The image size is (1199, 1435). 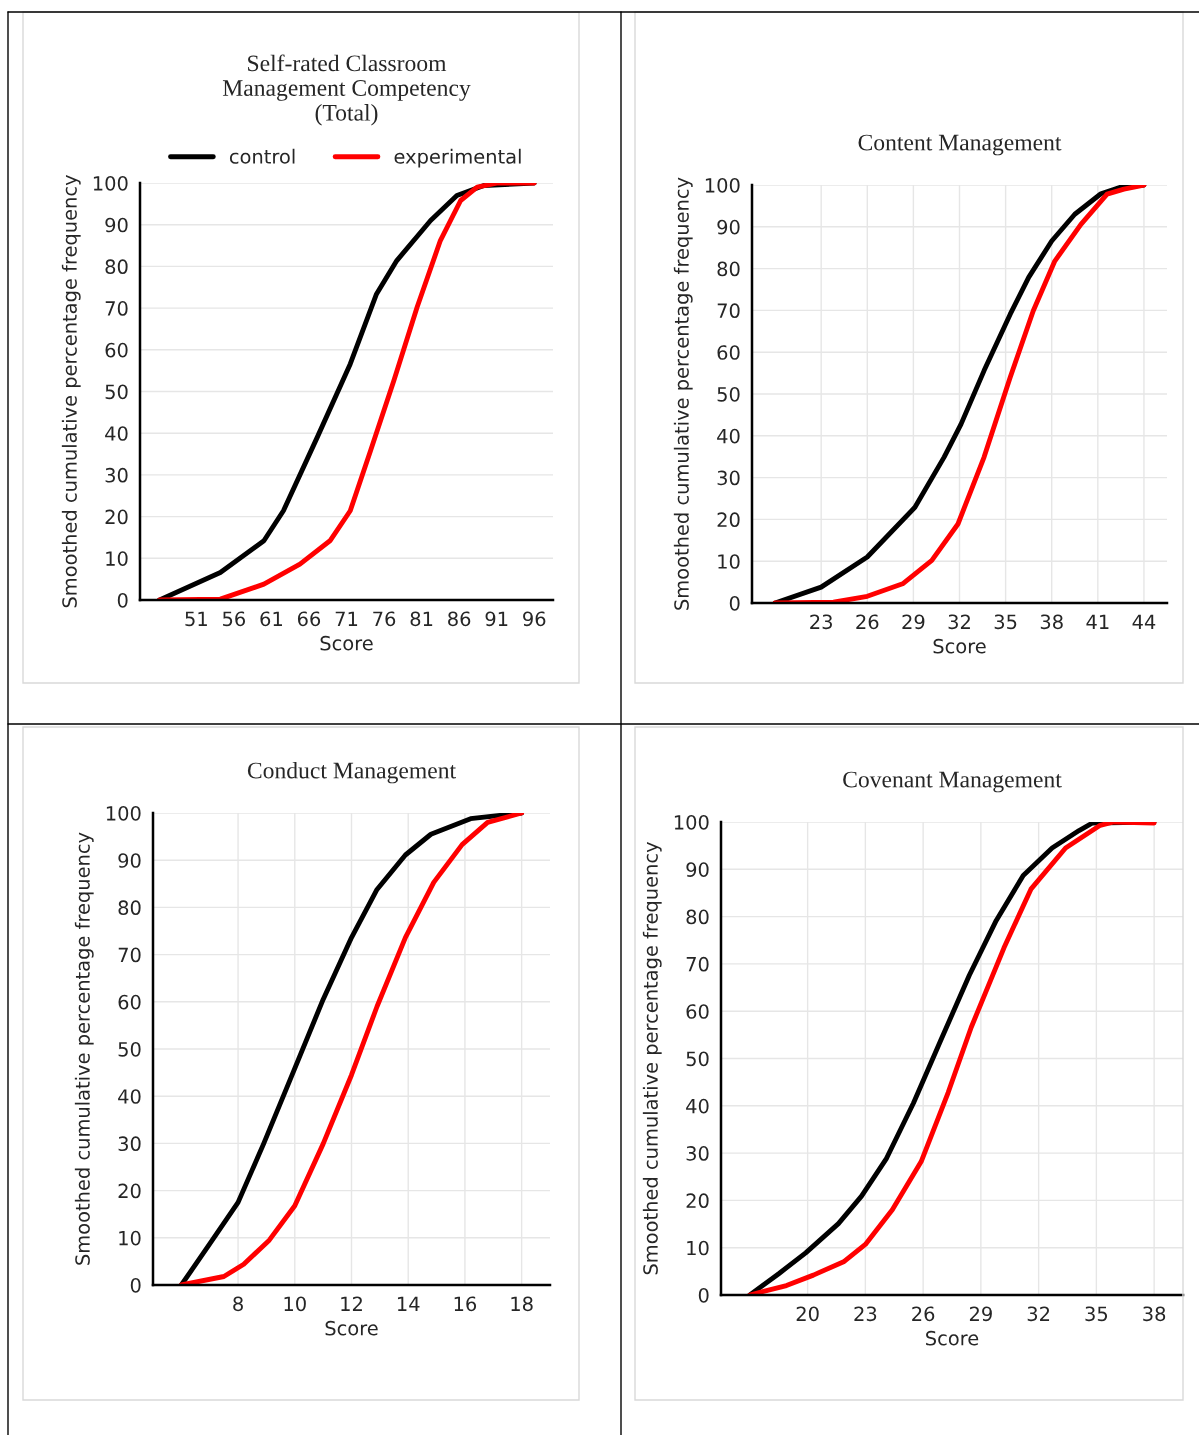 I want to click on x-tick-label: 61, so click(x=271, y=619).